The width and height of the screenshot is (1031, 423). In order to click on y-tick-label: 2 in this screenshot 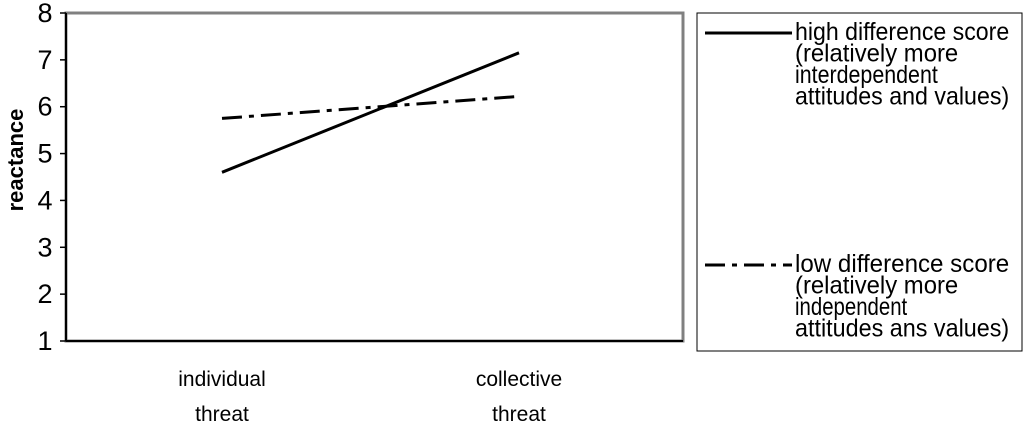, I will do `click(44, 294)`.